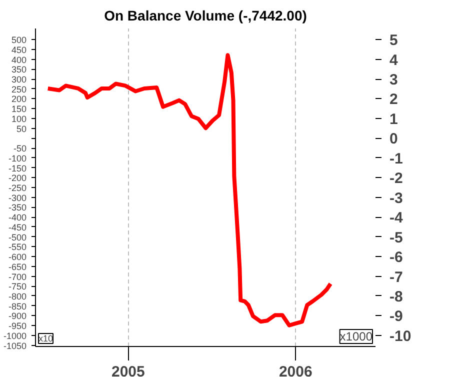 The width and height of the screenshot is (461, 377). What do you see at coordinates (19, 109) in the screenshot?
I see `y-tick-label: 150` at bounding box center [19, 109].